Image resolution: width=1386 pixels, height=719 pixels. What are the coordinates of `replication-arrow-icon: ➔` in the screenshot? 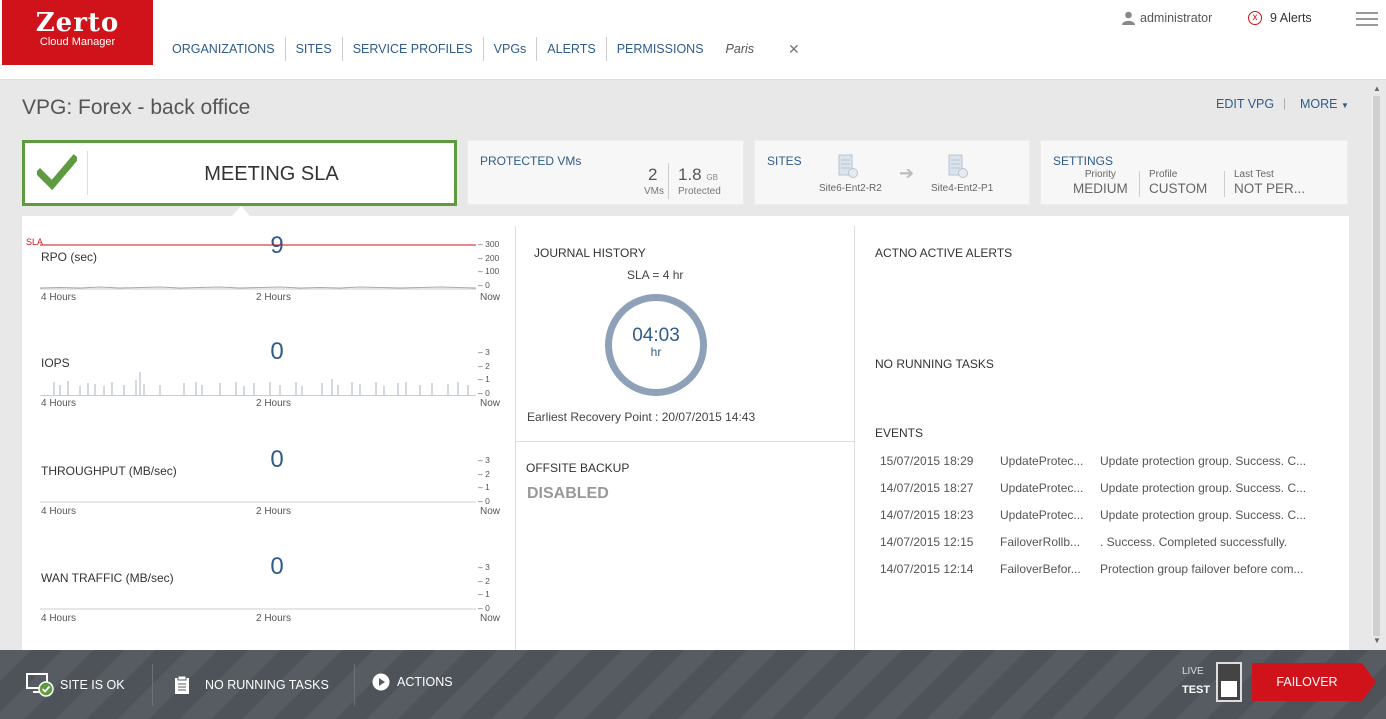 It's located at (907, 173).